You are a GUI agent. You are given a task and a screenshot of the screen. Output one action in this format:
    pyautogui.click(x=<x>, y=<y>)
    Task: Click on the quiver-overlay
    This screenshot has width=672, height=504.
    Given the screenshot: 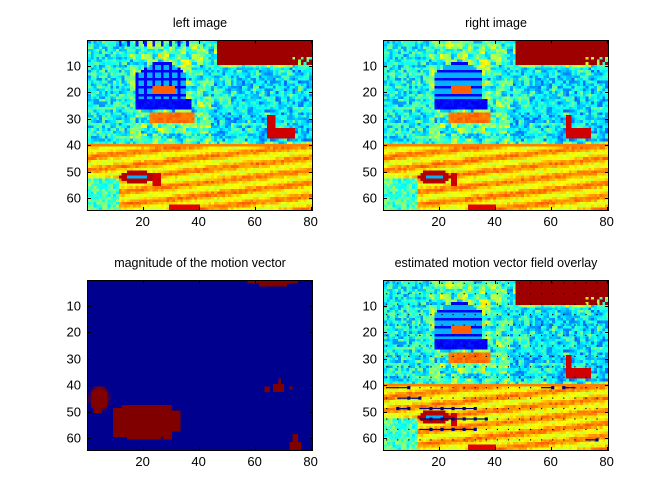 What is the action you would take?
    pyautogui.click(x=492, y=362)
    